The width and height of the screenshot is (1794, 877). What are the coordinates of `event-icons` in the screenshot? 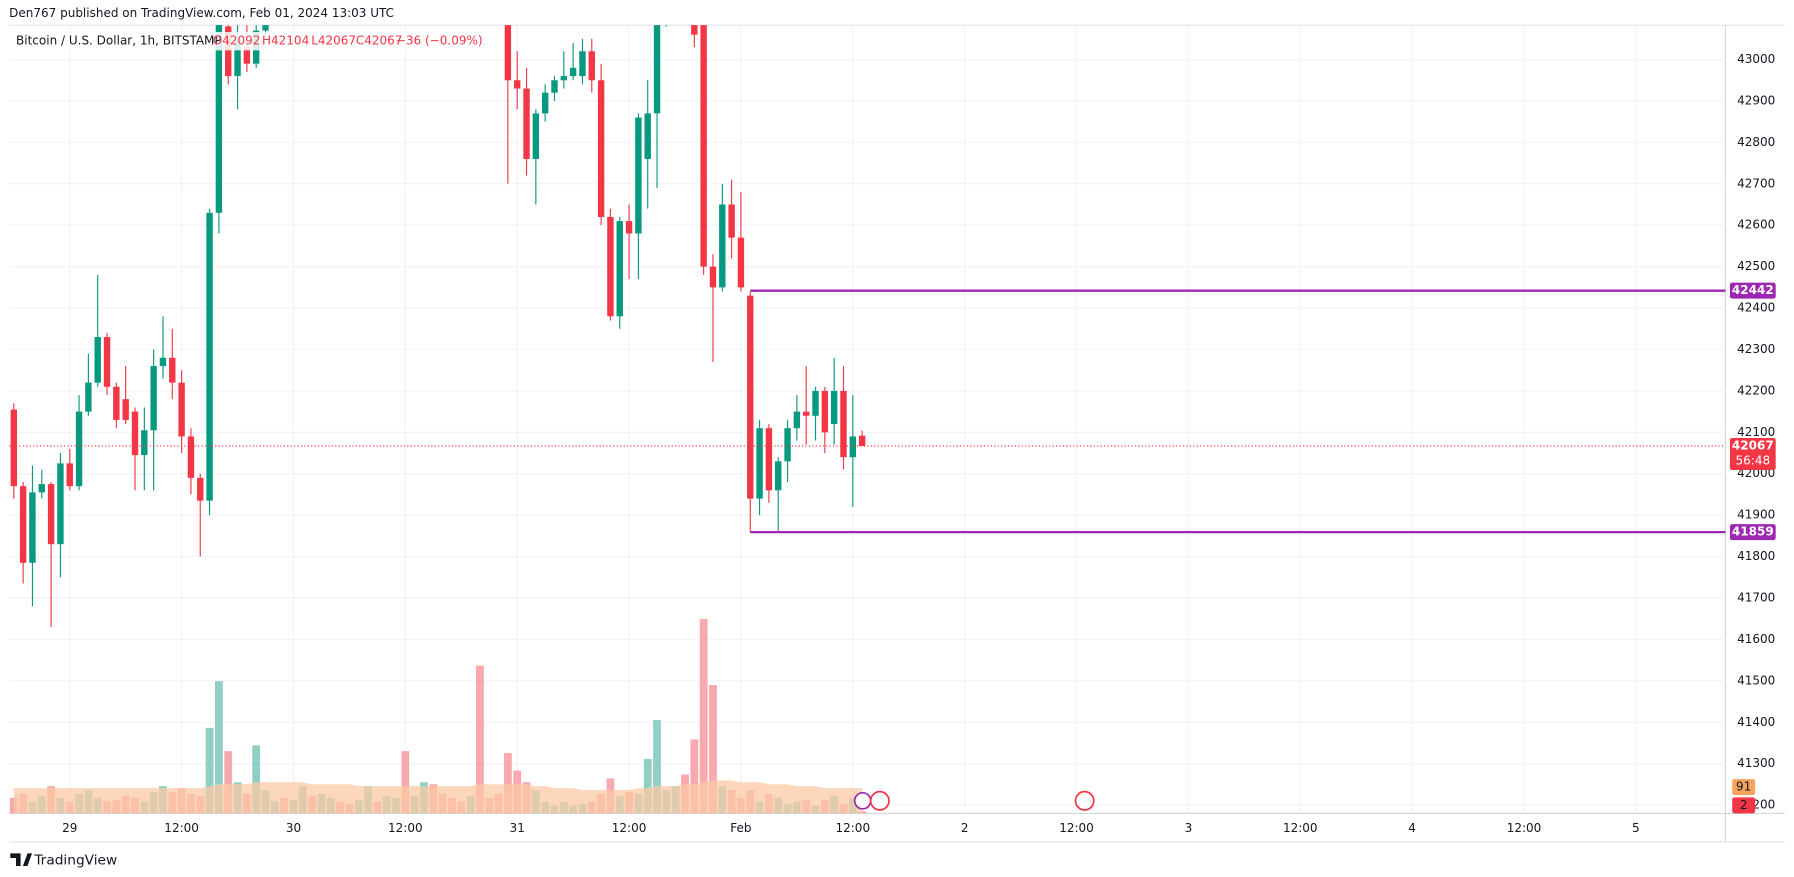 It's located at (974, 800).